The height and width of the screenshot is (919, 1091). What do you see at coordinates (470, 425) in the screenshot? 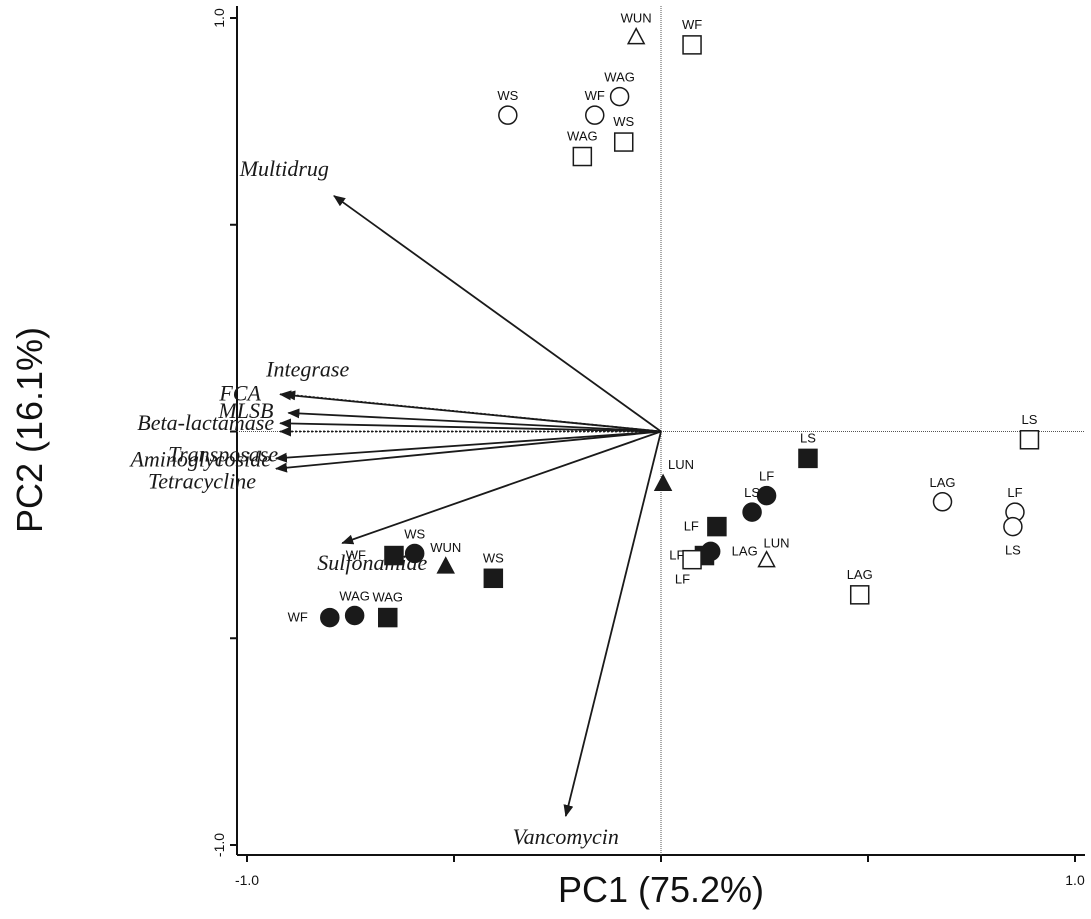
I see `loading-arrow-beta-lactamase` at bounding box center [470, 425].